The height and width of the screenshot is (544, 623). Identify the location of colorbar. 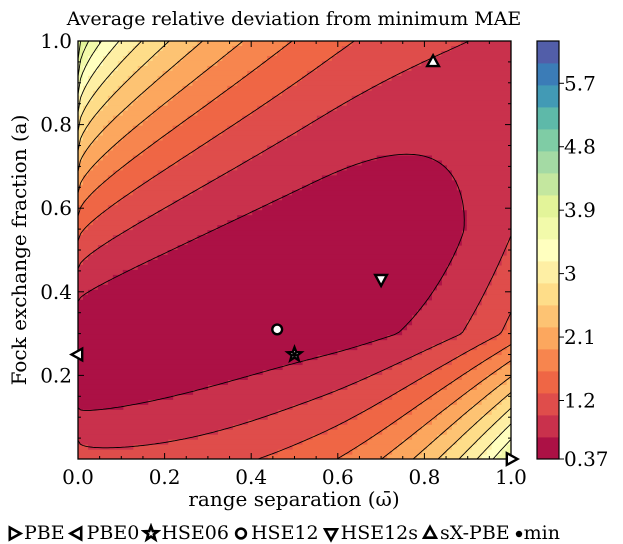
(550, 250).